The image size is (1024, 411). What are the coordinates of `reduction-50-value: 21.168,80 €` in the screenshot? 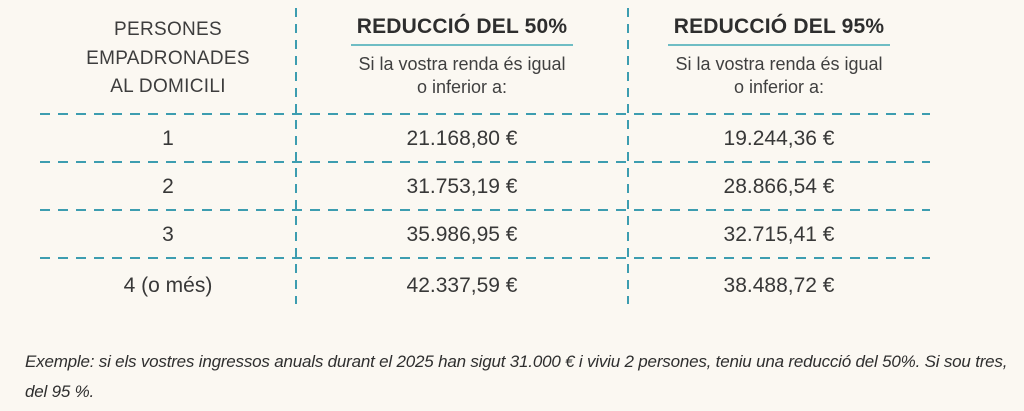 It's located at (462, 138).